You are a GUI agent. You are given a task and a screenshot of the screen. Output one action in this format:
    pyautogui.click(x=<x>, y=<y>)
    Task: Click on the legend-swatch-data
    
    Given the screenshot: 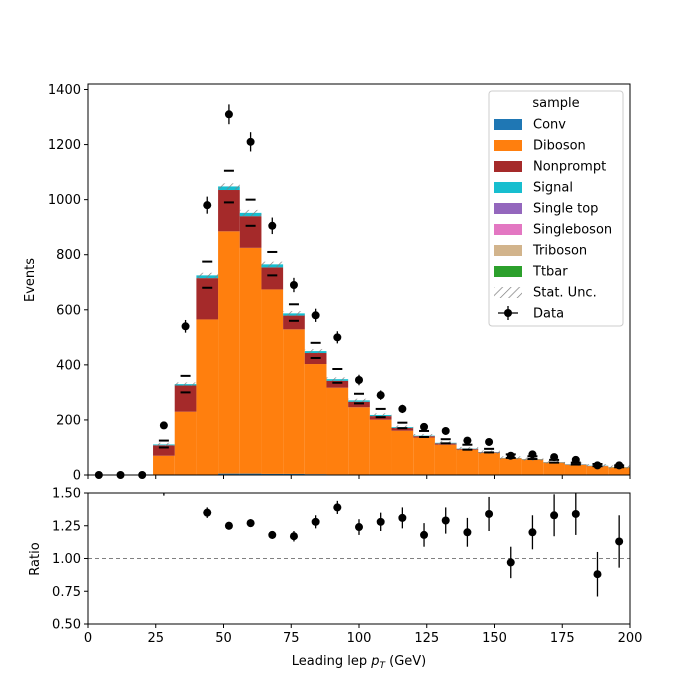 What is the action you would take?
    pyautogui.click(x=508, y=313)
    